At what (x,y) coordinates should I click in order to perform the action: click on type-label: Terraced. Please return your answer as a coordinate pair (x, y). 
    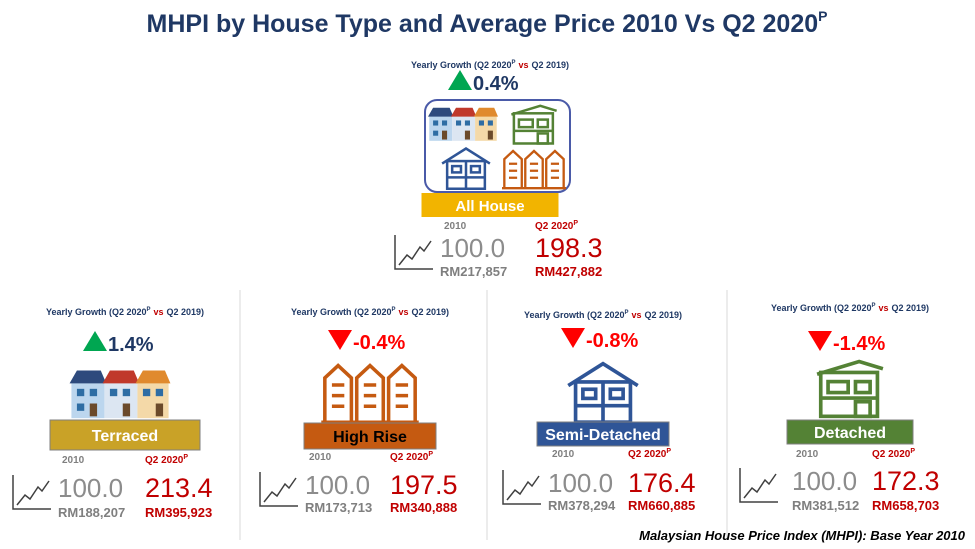
    Looking at the image, I should click on (125, 436).